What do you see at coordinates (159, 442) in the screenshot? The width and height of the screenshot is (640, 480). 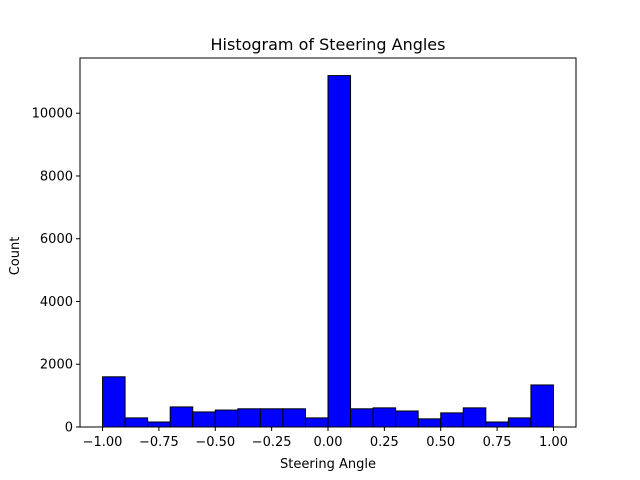 I see `x-tick-label: −0.75` at bounding box center [159, 442].